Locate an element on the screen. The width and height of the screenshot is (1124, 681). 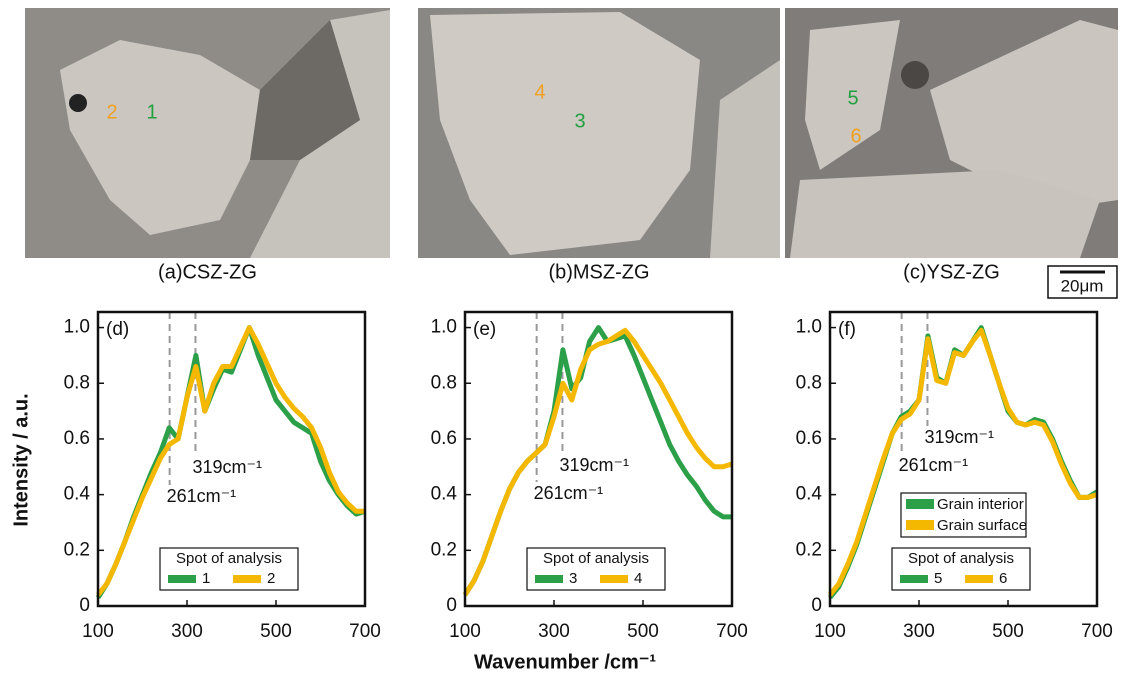
legend-label: Grain interior is located at coordinates (980, 504).